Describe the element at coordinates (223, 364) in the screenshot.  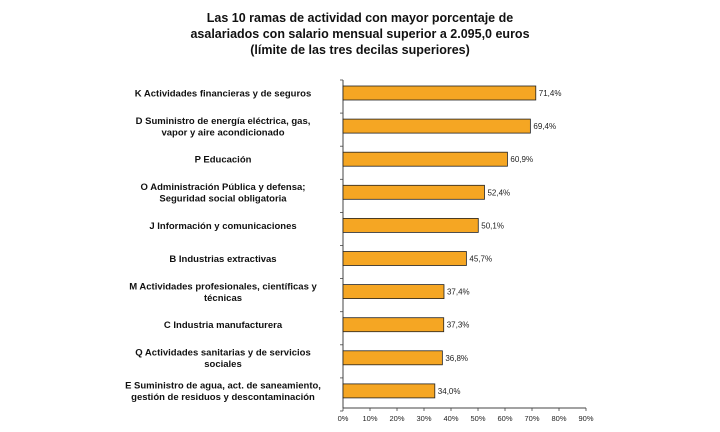
I see `category-label-line: sociales` at that location.